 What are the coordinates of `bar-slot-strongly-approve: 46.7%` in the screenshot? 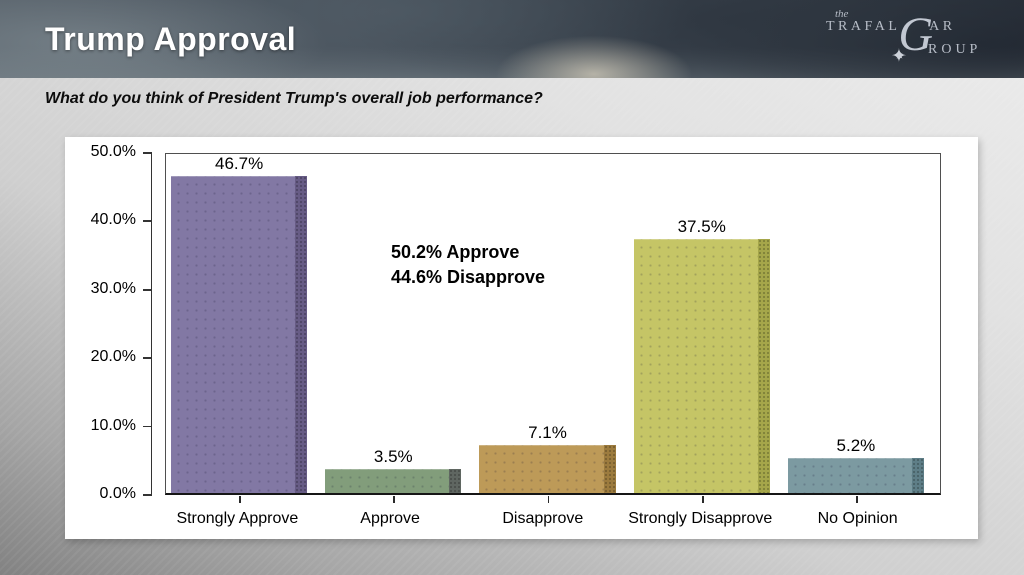 It's located at (239, 328).